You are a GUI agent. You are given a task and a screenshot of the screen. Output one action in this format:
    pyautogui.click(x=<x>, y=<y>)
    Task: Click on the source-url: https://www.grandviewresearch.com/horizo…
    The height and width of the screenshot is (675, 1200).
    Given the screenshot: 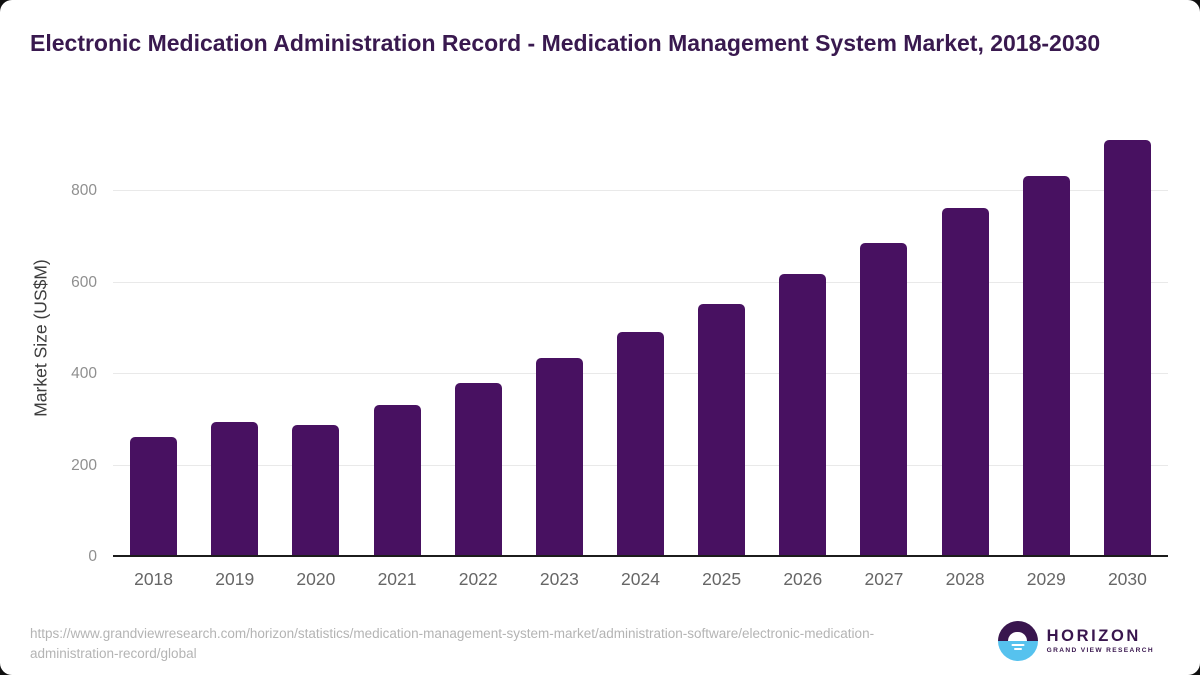 What is the action you would take?
    pyautogui.click(x=452, y=643)
    